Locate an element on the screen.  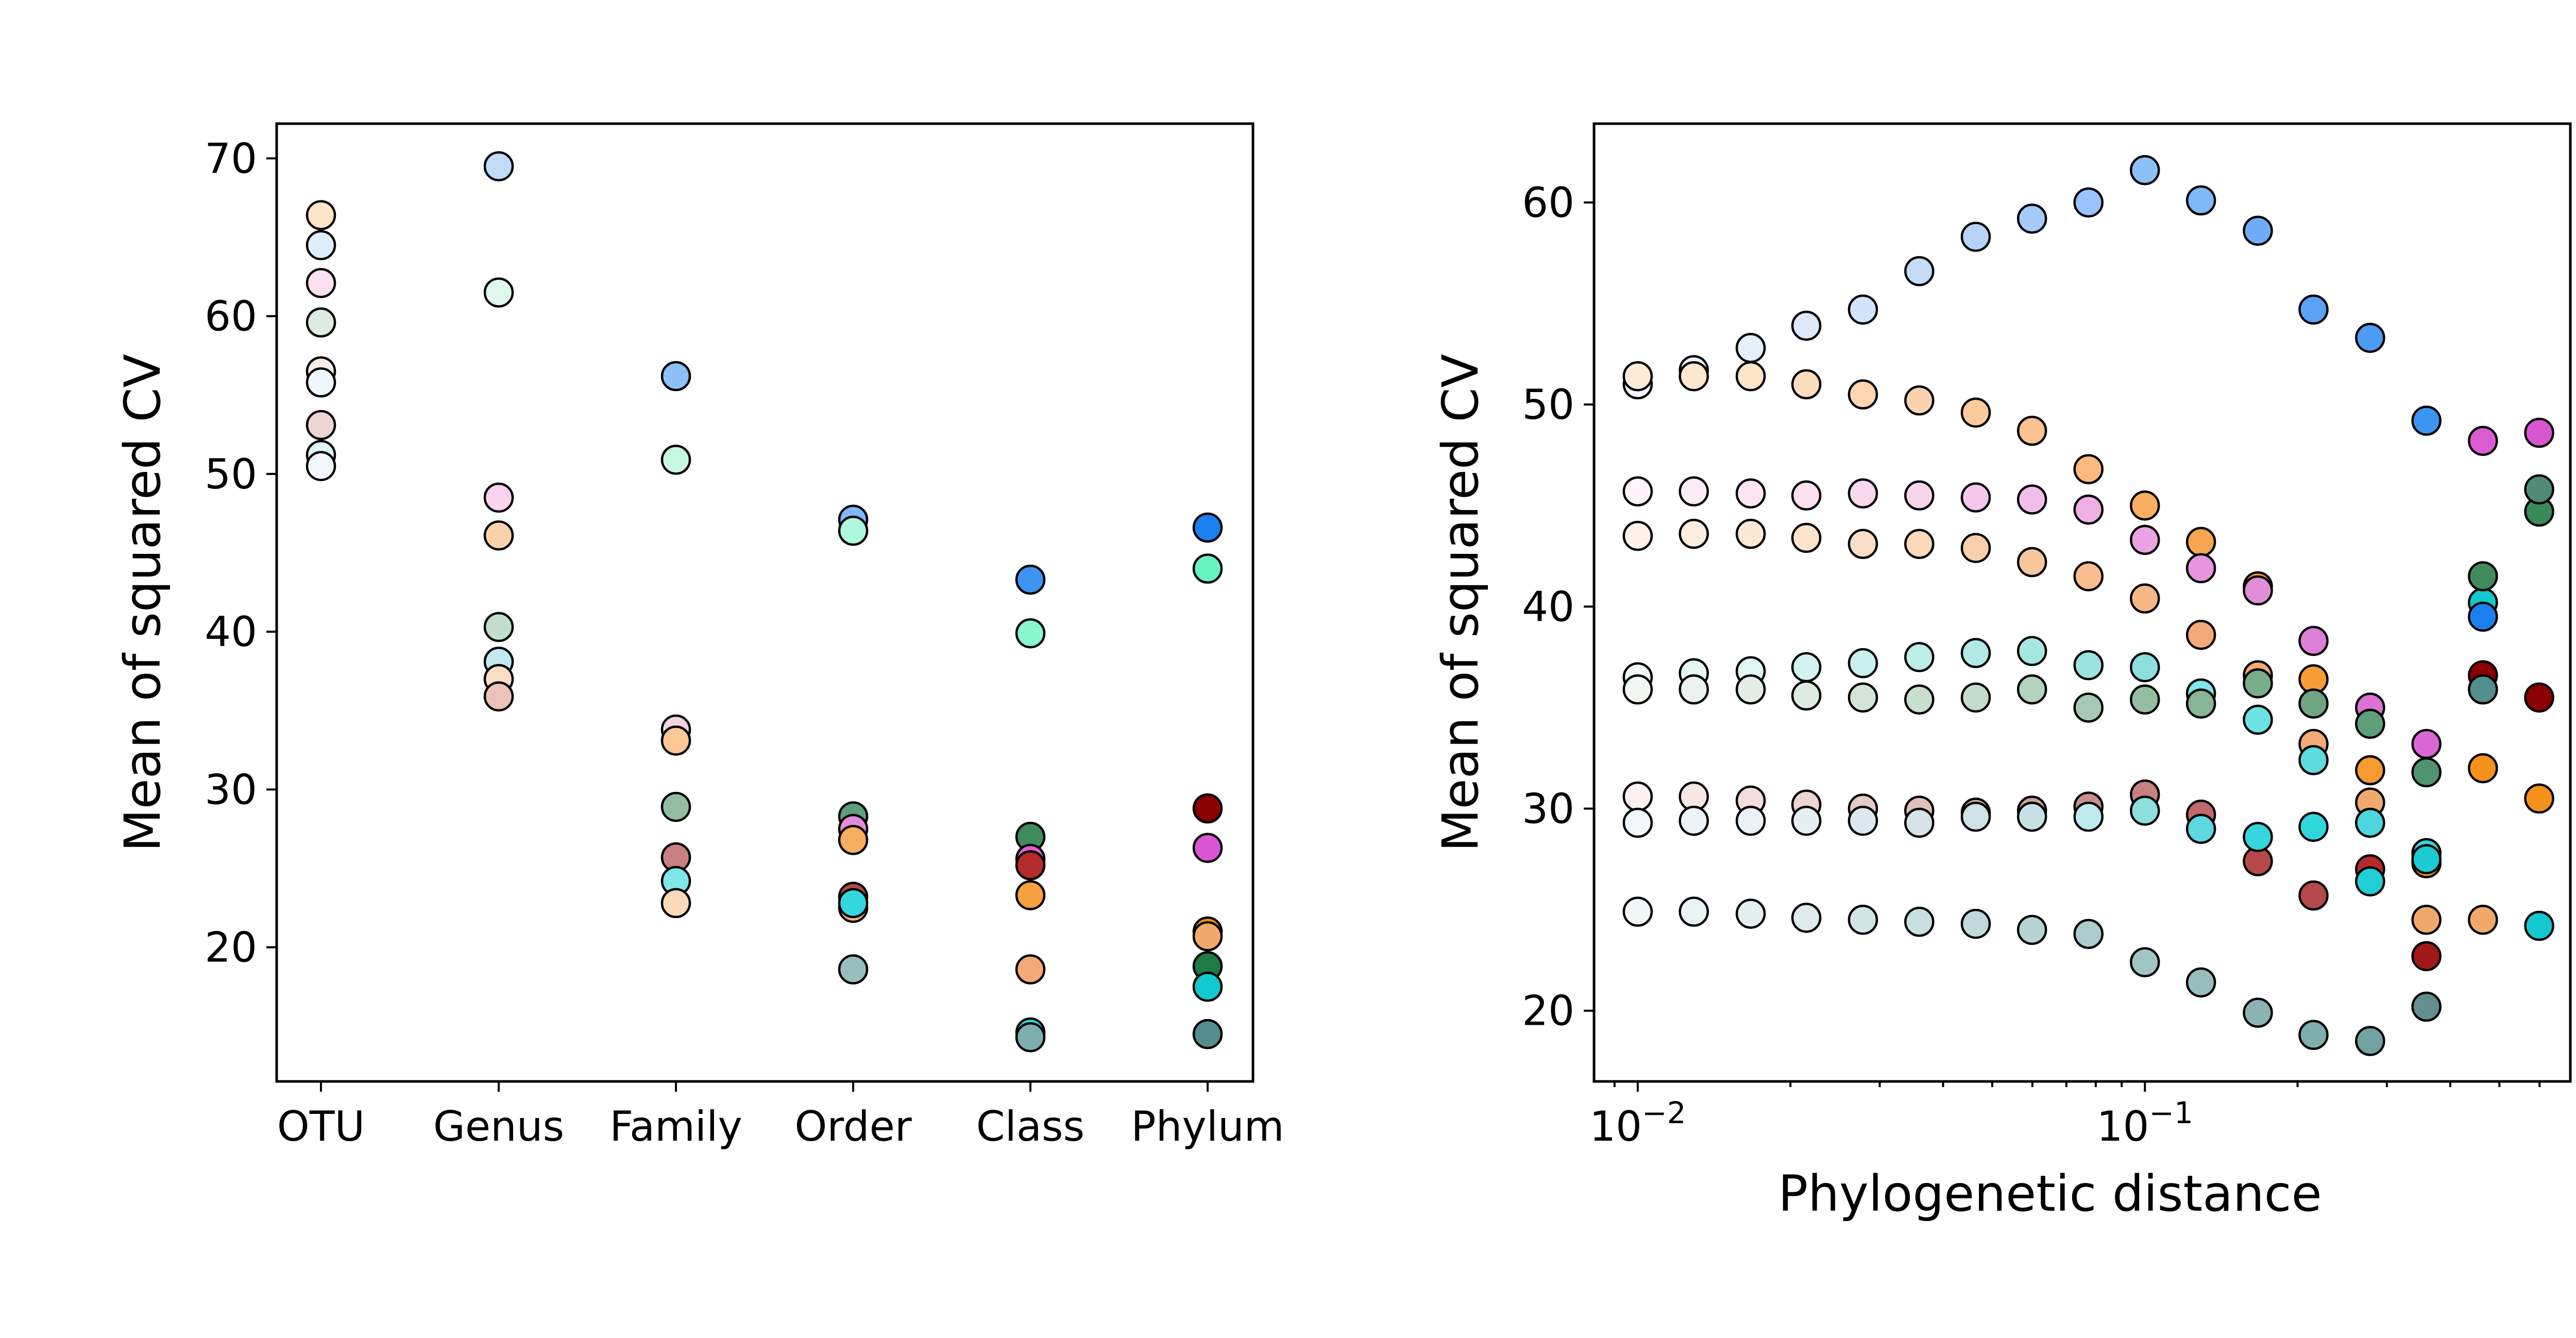
right-x-tick-label: 10⁻¹ is located at coordinates (2145, 1122).